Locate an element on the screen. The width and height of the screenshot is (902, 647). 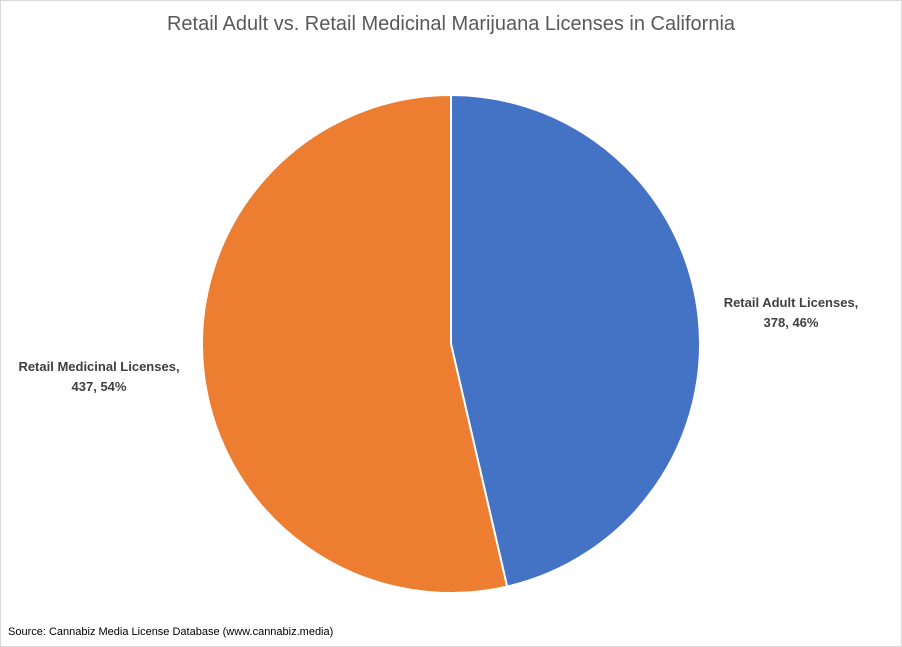
data-label-name: Retail Medicinal Licenses, is located at coordinates (99, 366).